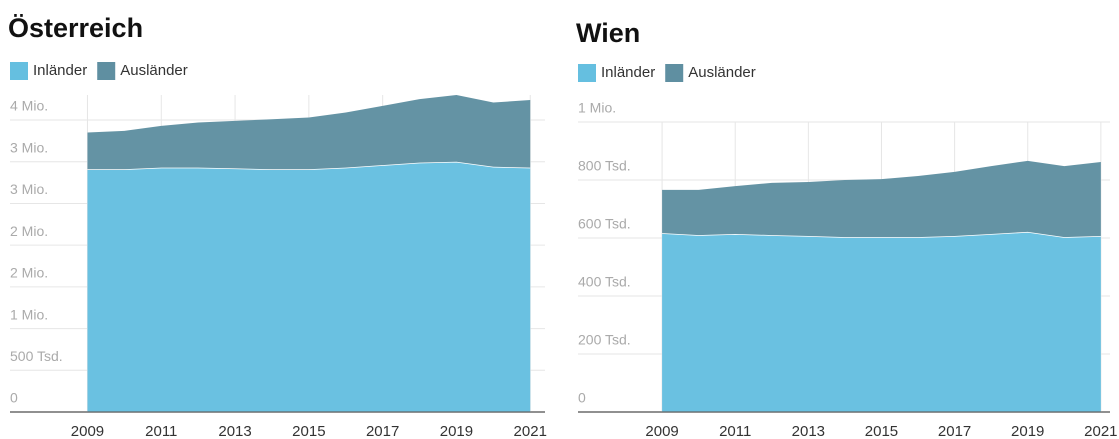  I want to click on y-tick-label: 500 Tsd., so click(36, 356).